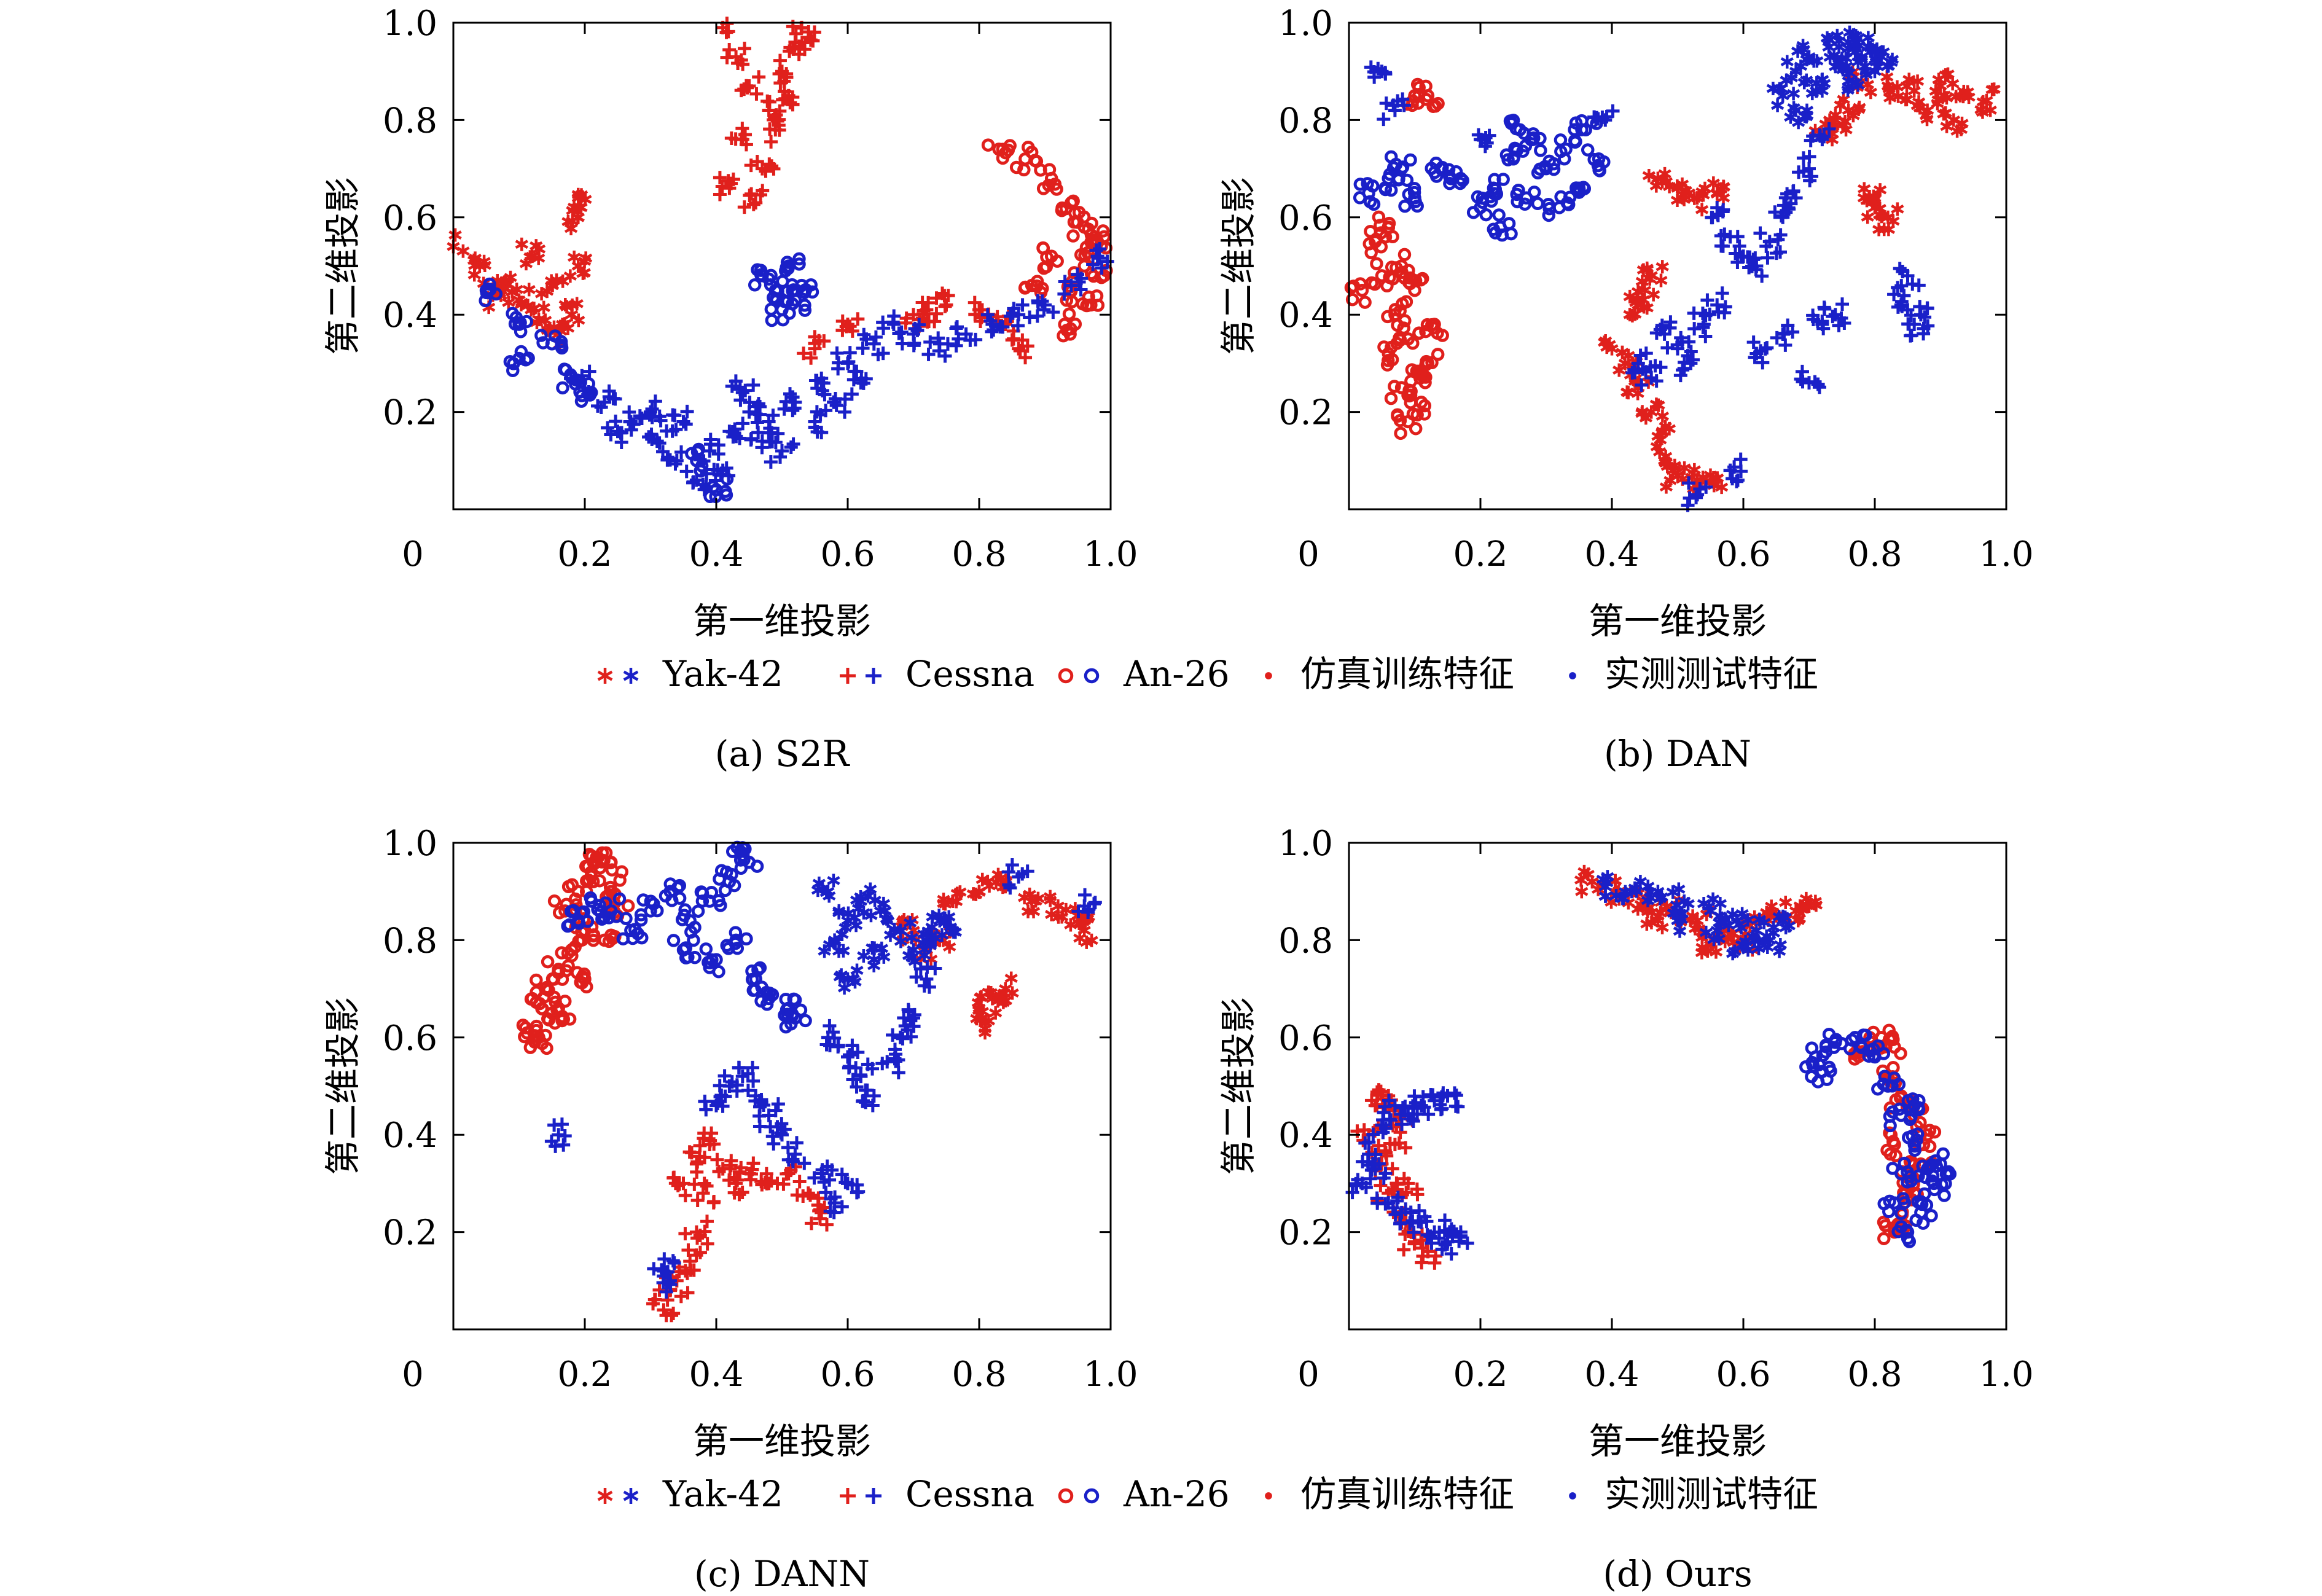 The width and height of the screenshot is (2322, 1596). Describe the element at coordinates (1611, 1375) in the screenshot. I see `x-tick-label: 0.4` at that location.